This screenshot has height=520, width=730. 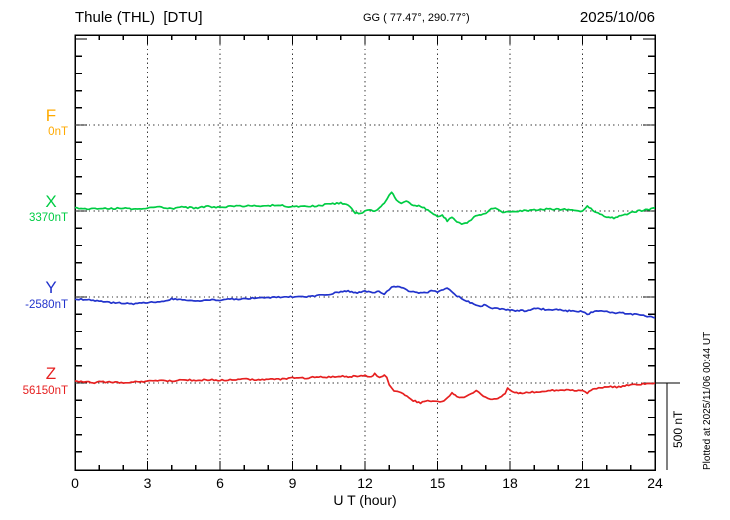 I want to click on channel-baseline-f: 0nT, so click(x=58, y=132).